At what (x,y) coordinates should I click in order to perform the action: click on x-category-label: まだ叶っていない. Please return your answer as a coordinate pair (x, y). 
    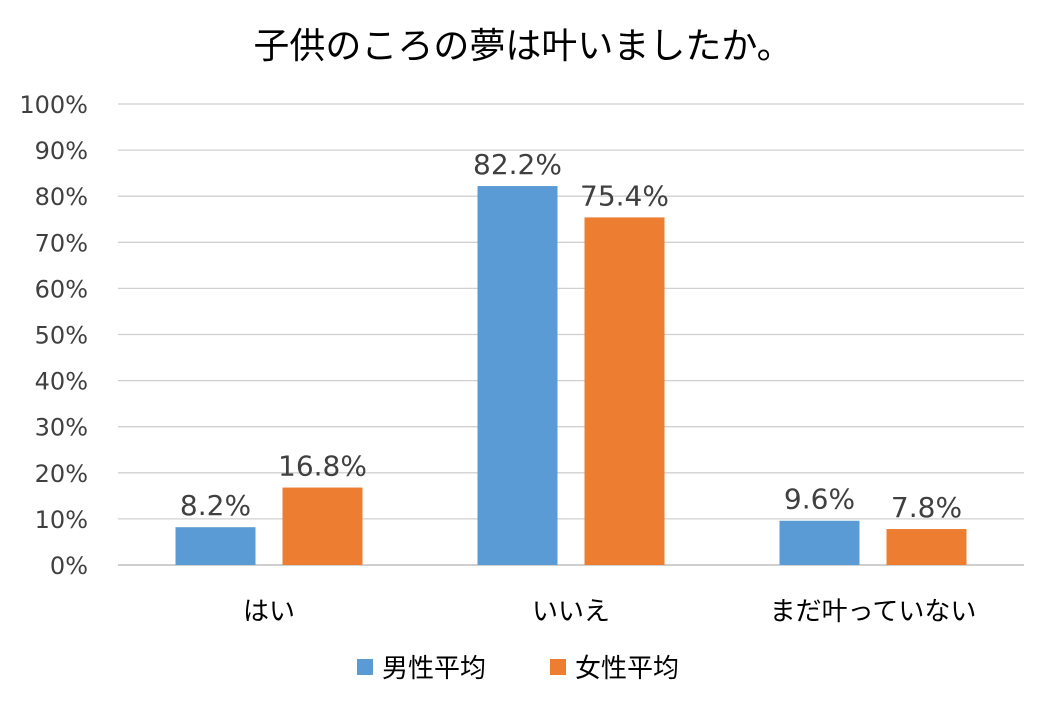
    Looking at the image, I should click on (873, 612).